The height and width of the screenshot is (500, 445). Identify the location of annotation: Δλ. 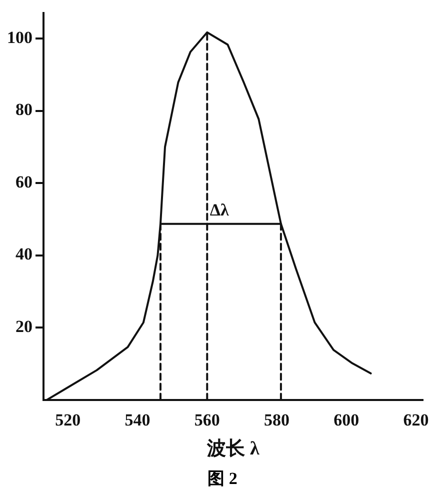
(220, 210).